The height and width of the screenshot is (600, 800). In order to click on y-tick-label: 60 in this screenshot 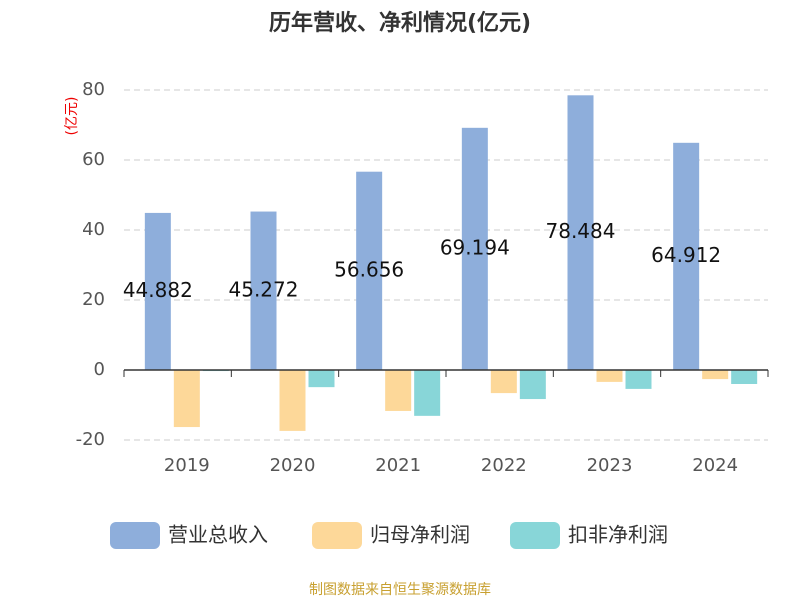, I will do `click(93, 159)`.